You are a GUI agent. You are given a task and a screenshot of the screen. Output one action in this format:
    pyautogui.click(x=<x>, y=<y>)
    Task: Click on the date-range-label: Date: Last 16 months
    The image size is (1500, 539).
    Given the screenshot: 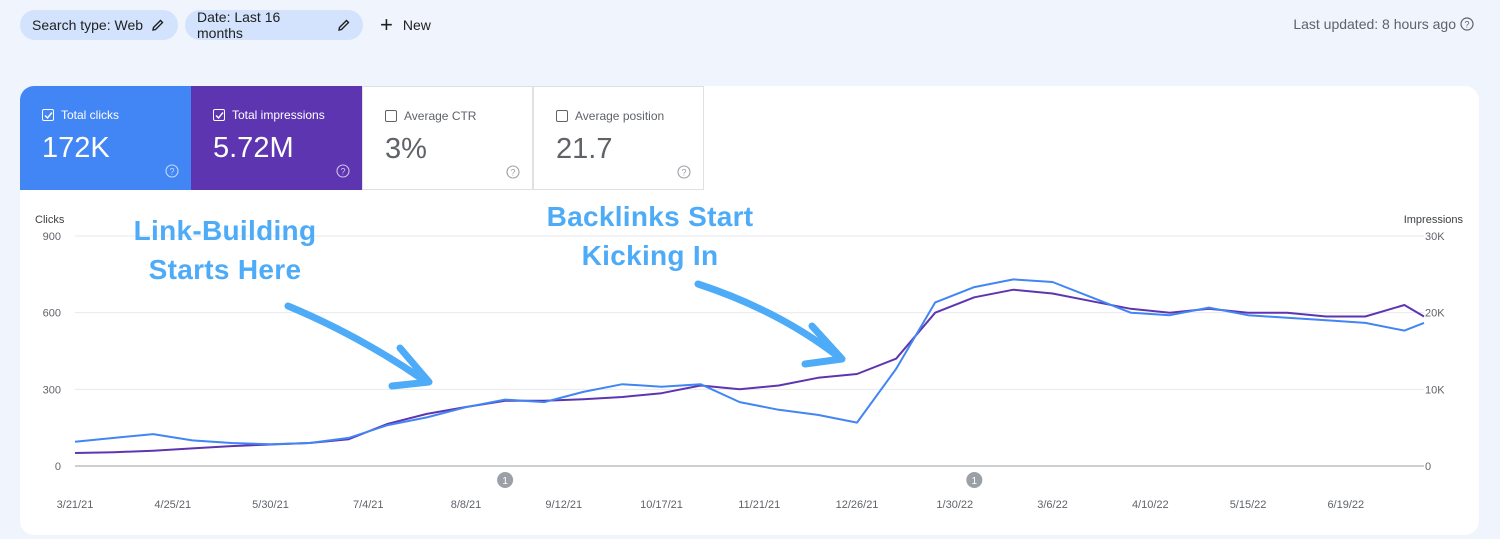 What is the action you would take?
    pyautogui.click(x=239, y=25)
    